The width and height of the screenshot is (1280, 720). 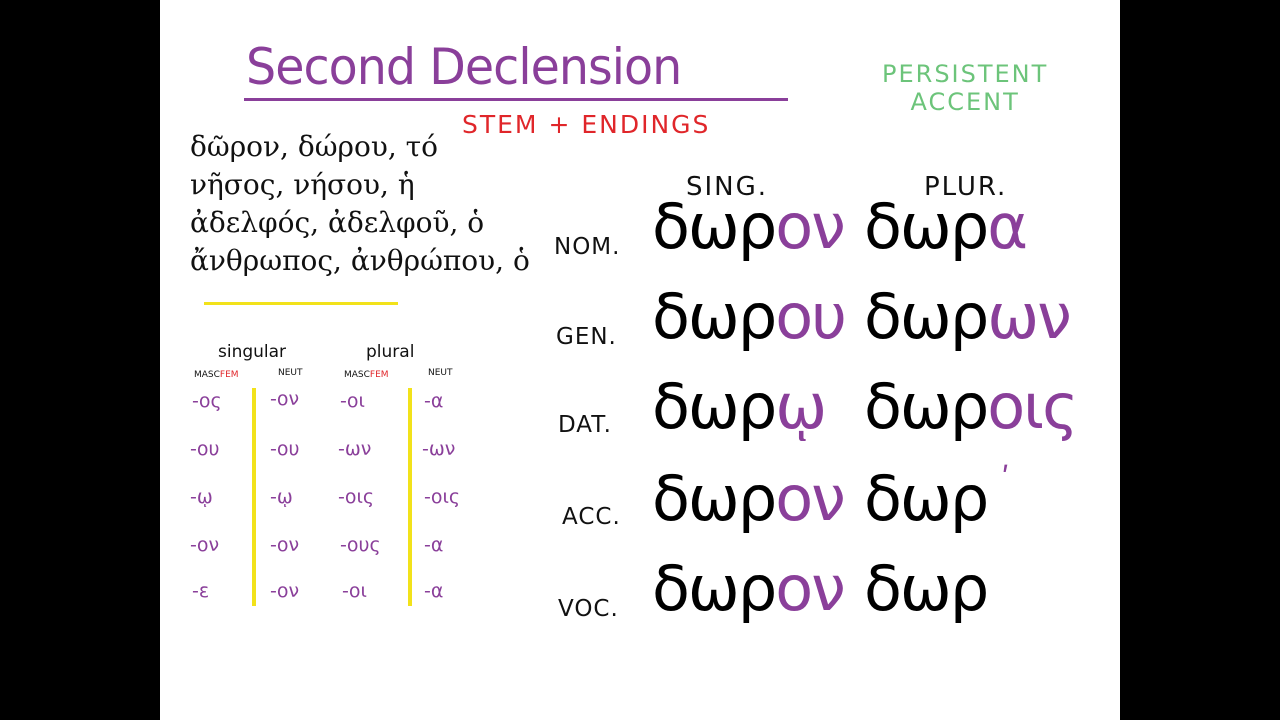 I want to click on page-title: Second Declension, so click(x=464, y=67).